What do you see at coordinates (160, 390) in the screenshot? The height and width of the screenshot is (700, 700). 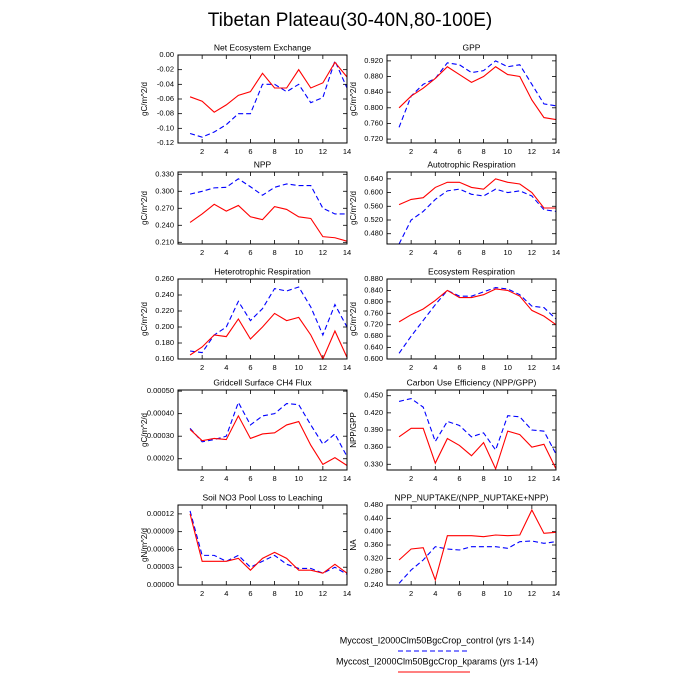 I see `y-tick-label: 0.00050` at bounding box center [160, 390].